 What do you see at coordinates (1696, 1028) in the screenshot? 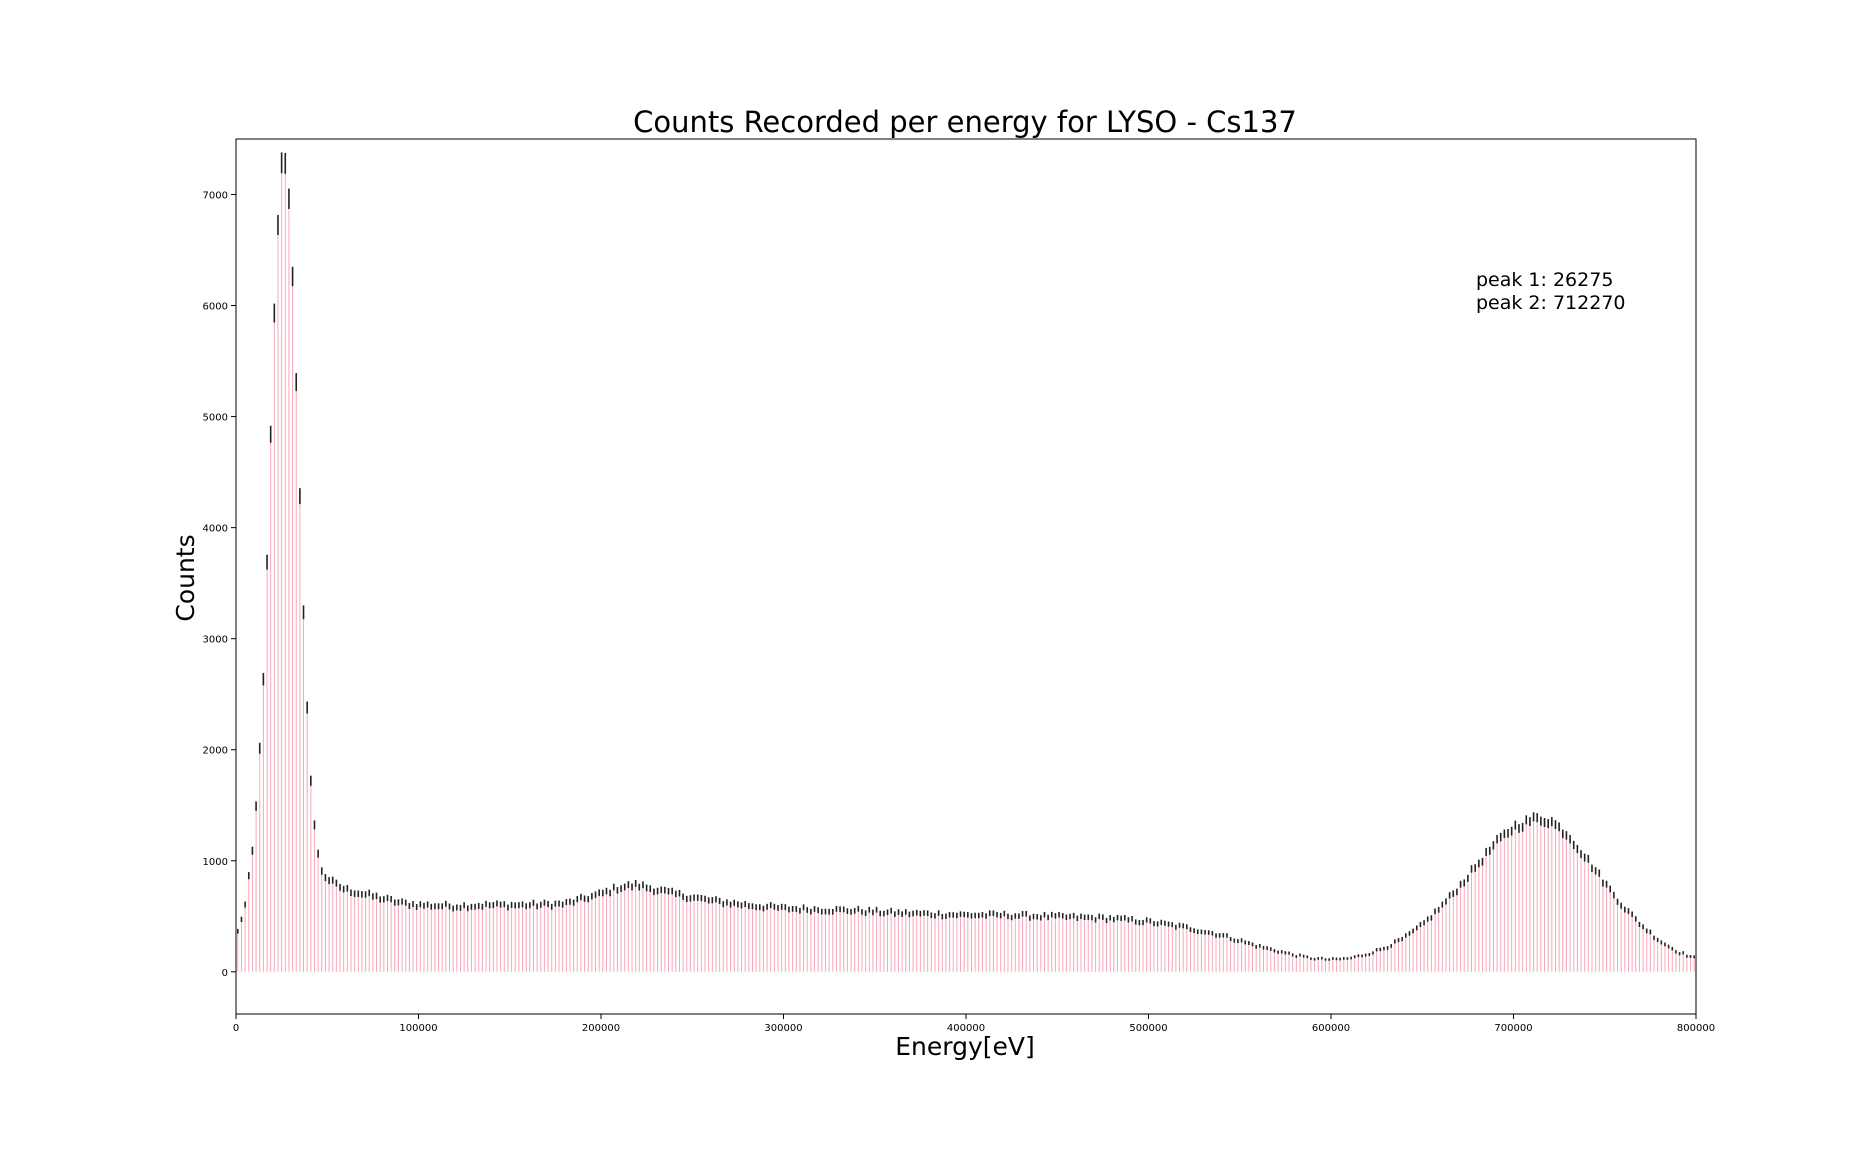
I see `x-tick-label: 800000` at bounding box center [1696, 1028].